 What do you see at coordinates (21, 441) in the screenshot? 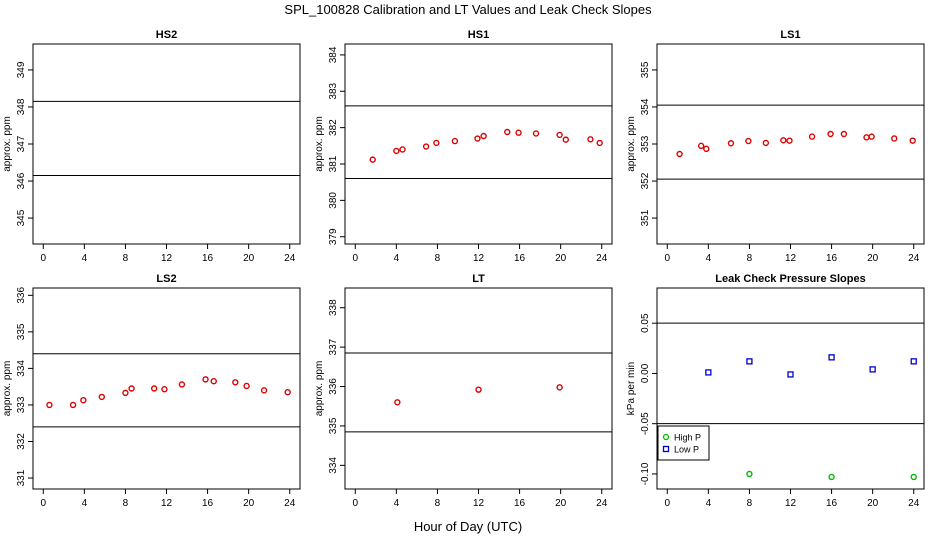
I see `panel-4-y-tick-label: 332` at bounding box center [21, 441].